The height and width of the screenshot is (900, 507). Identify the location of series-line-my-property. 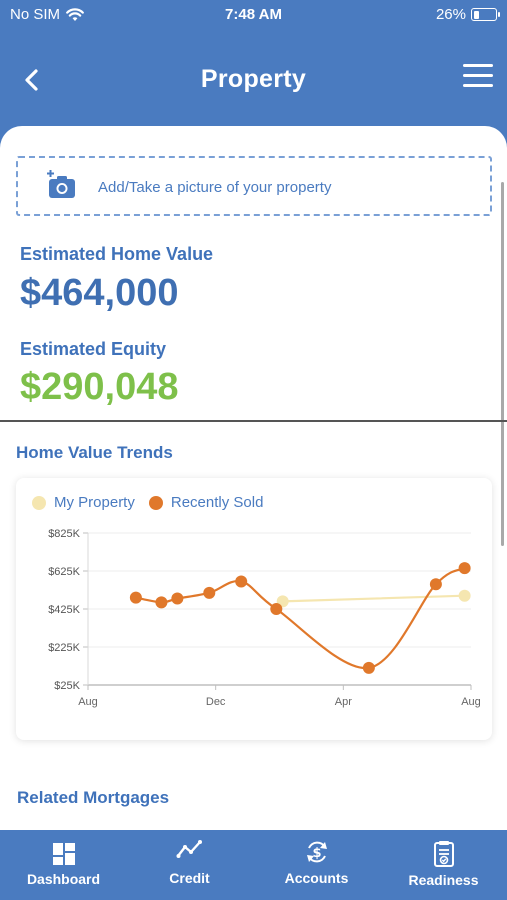
(373, 598).